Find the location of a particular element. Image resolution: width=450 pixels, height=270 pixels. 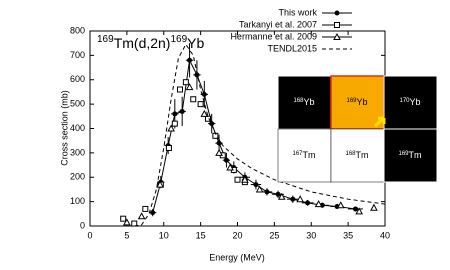

legend-label: Tarkanyi et al. 2007 is located at coordinates (278, 24).